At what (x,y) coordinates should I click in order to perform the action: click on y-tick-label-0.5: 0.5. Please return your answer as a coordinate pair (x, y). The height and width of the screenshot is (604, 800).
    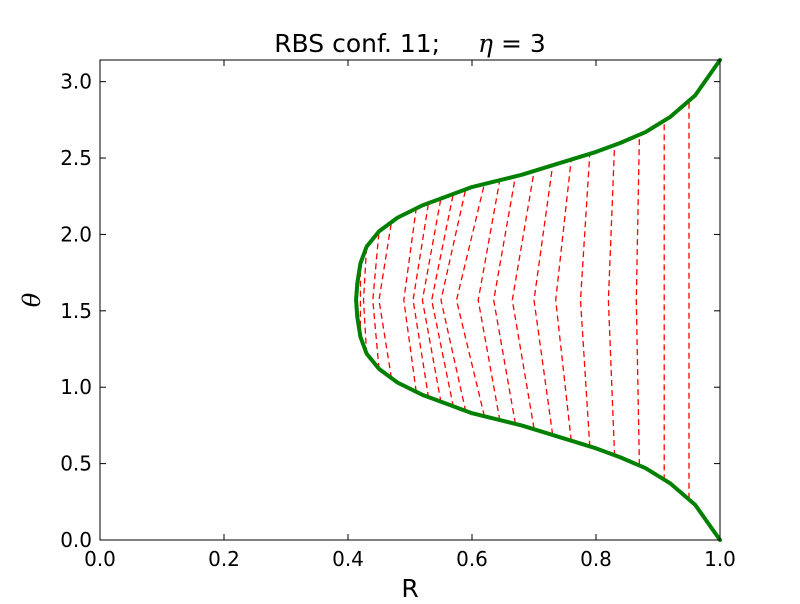
    Looking at the image, I should click on (76, 464).